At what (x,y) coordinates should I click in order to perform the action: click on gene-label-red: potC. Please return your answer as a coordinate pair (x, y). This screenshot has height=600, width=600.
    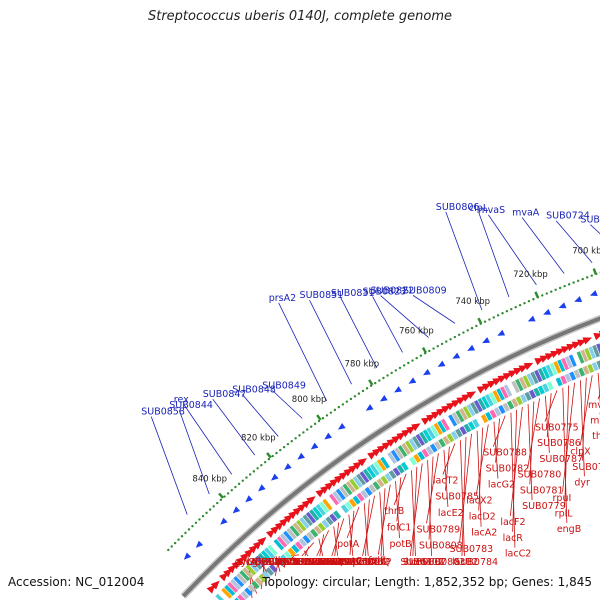
    Looking at the image, I should click on (351, 561).